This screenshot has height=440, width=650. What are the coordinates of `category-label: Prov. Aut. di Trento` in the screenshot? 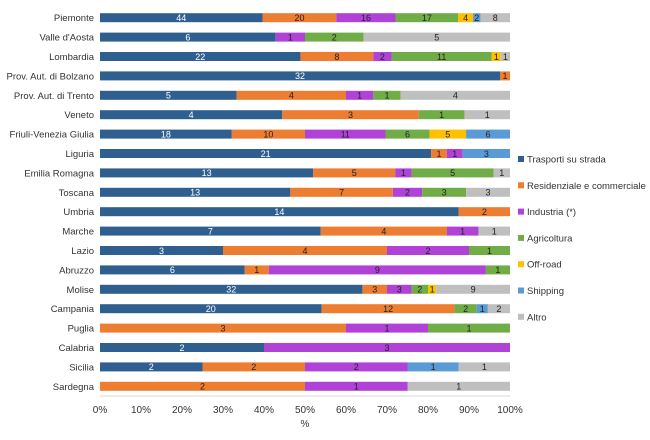 It's located at (54, 96).